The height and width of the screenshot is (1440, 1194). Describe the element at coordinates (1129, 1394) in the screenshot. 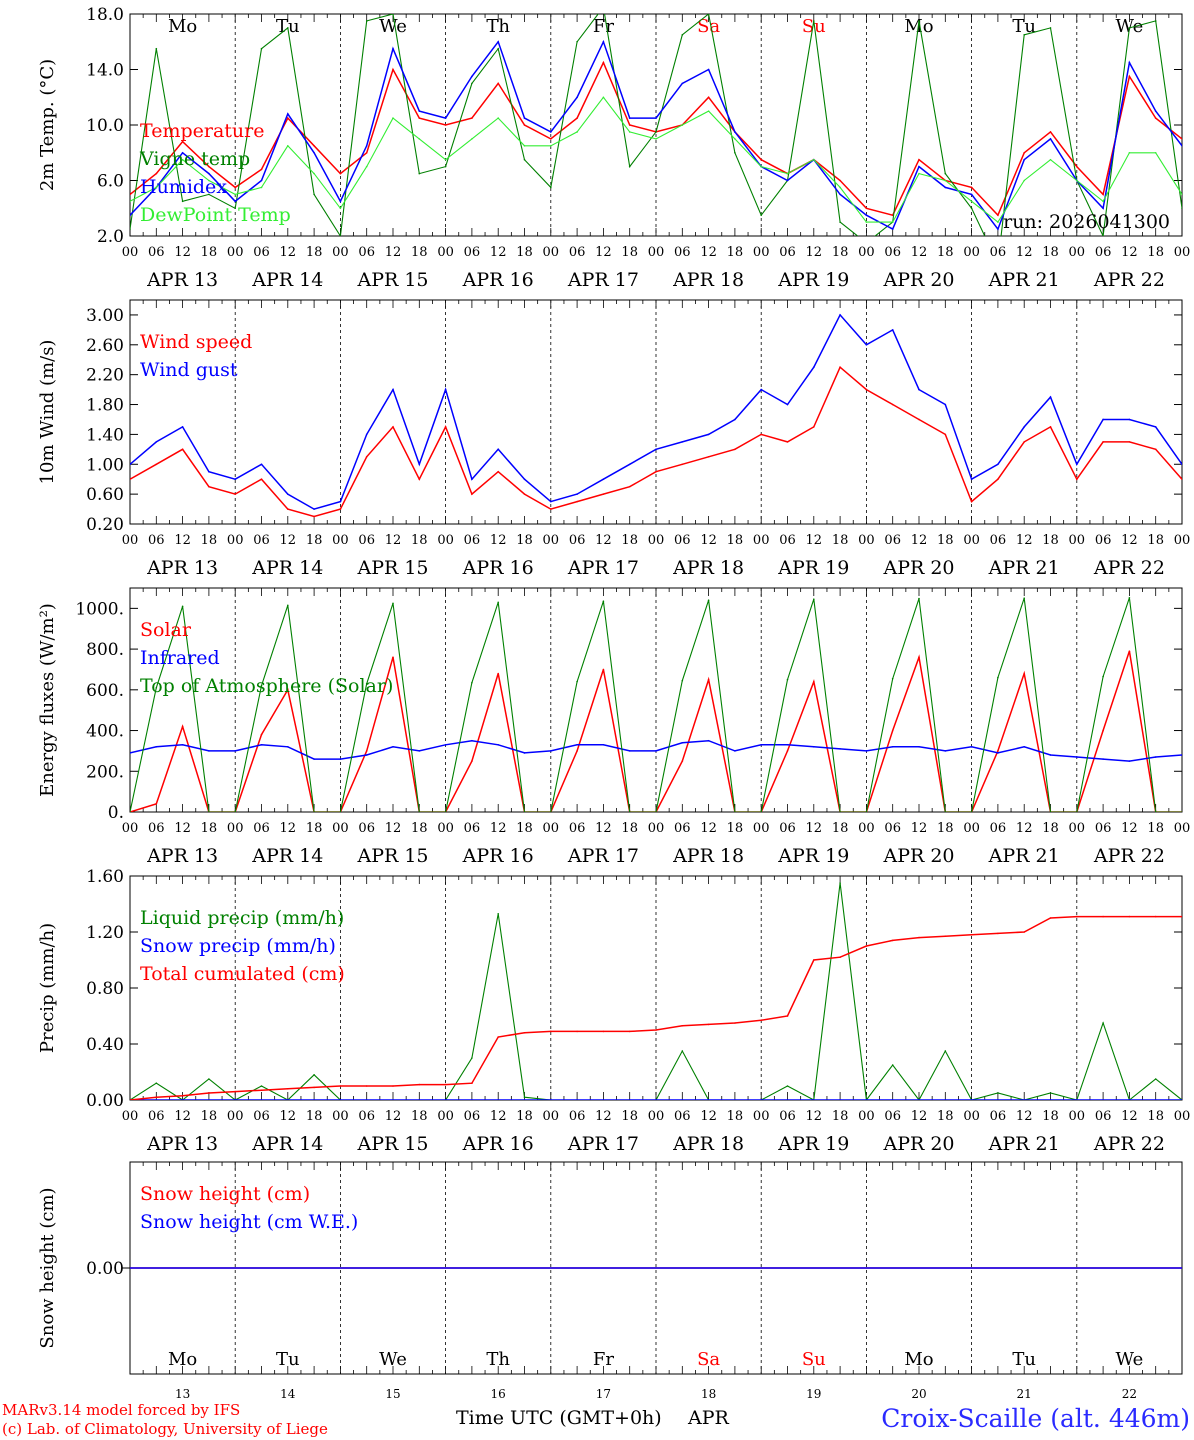

I see `snow-day-number: 22` at that location.